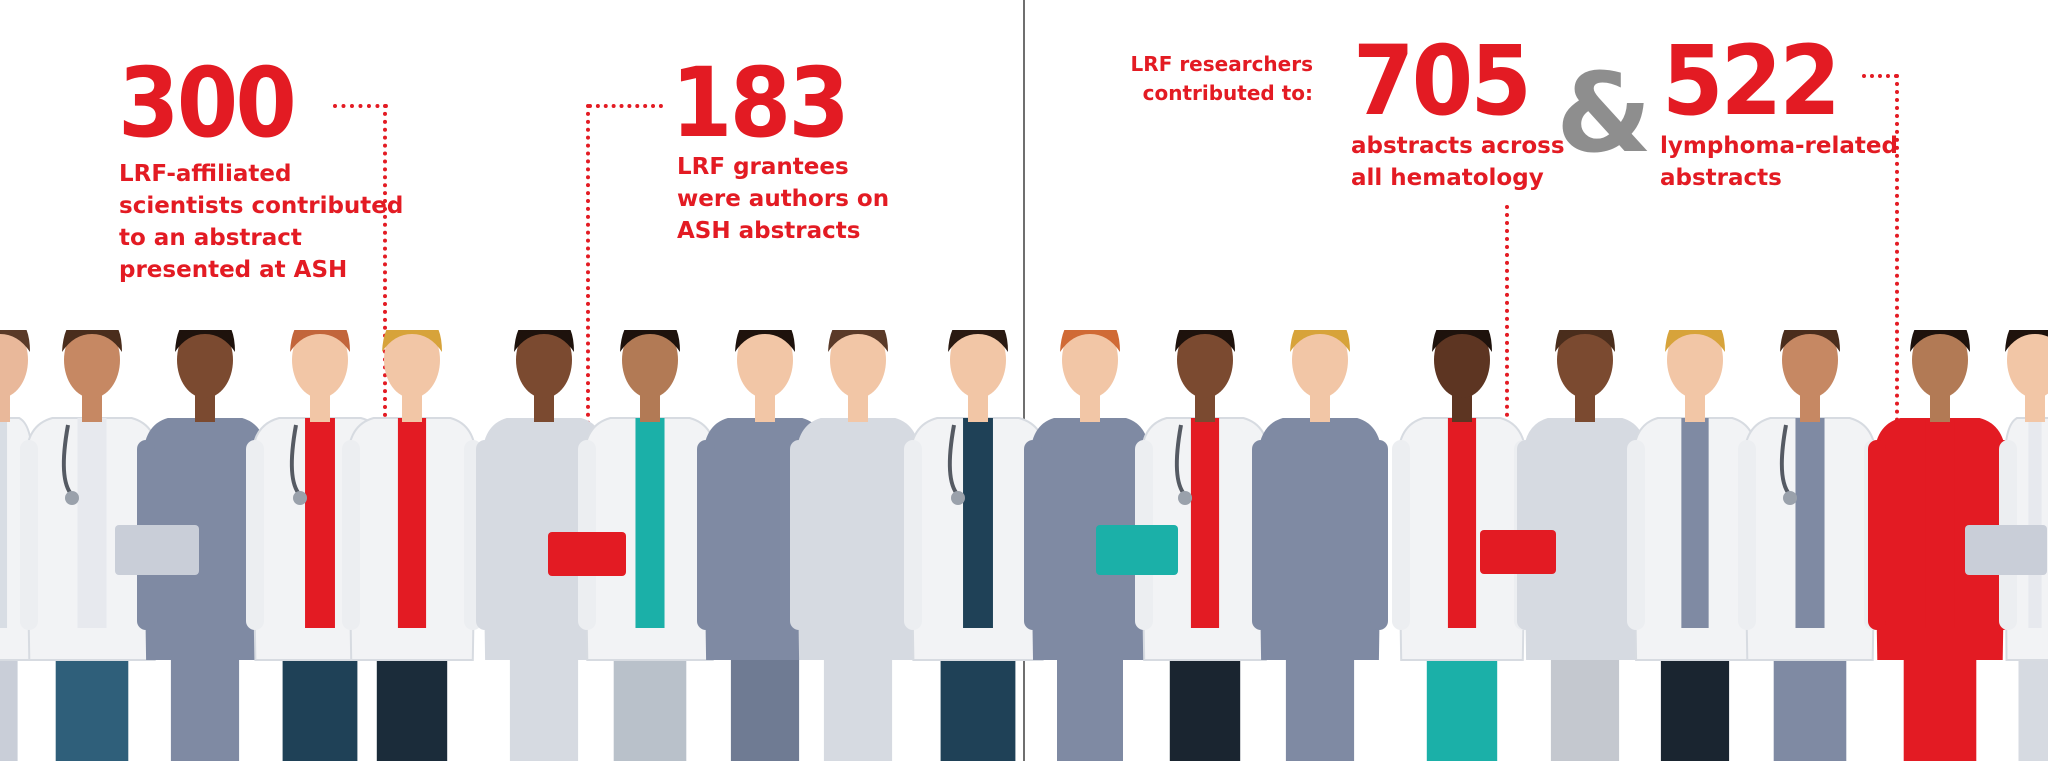 The height and width of the screenshot is (761, 2048). Describe the element at coordinates (1024, 380) in the screenshot. I see `panel-divider` at that location.